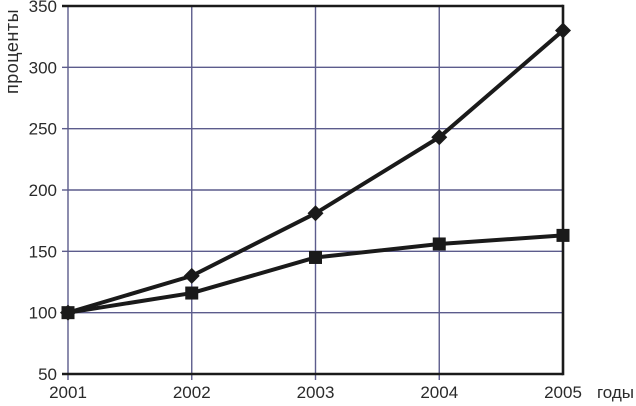 This screenshot has height=406, width=636. Describe the element at coordinates (43, 129) in the screenshot. I see `y-tick-label: 250` at that location.